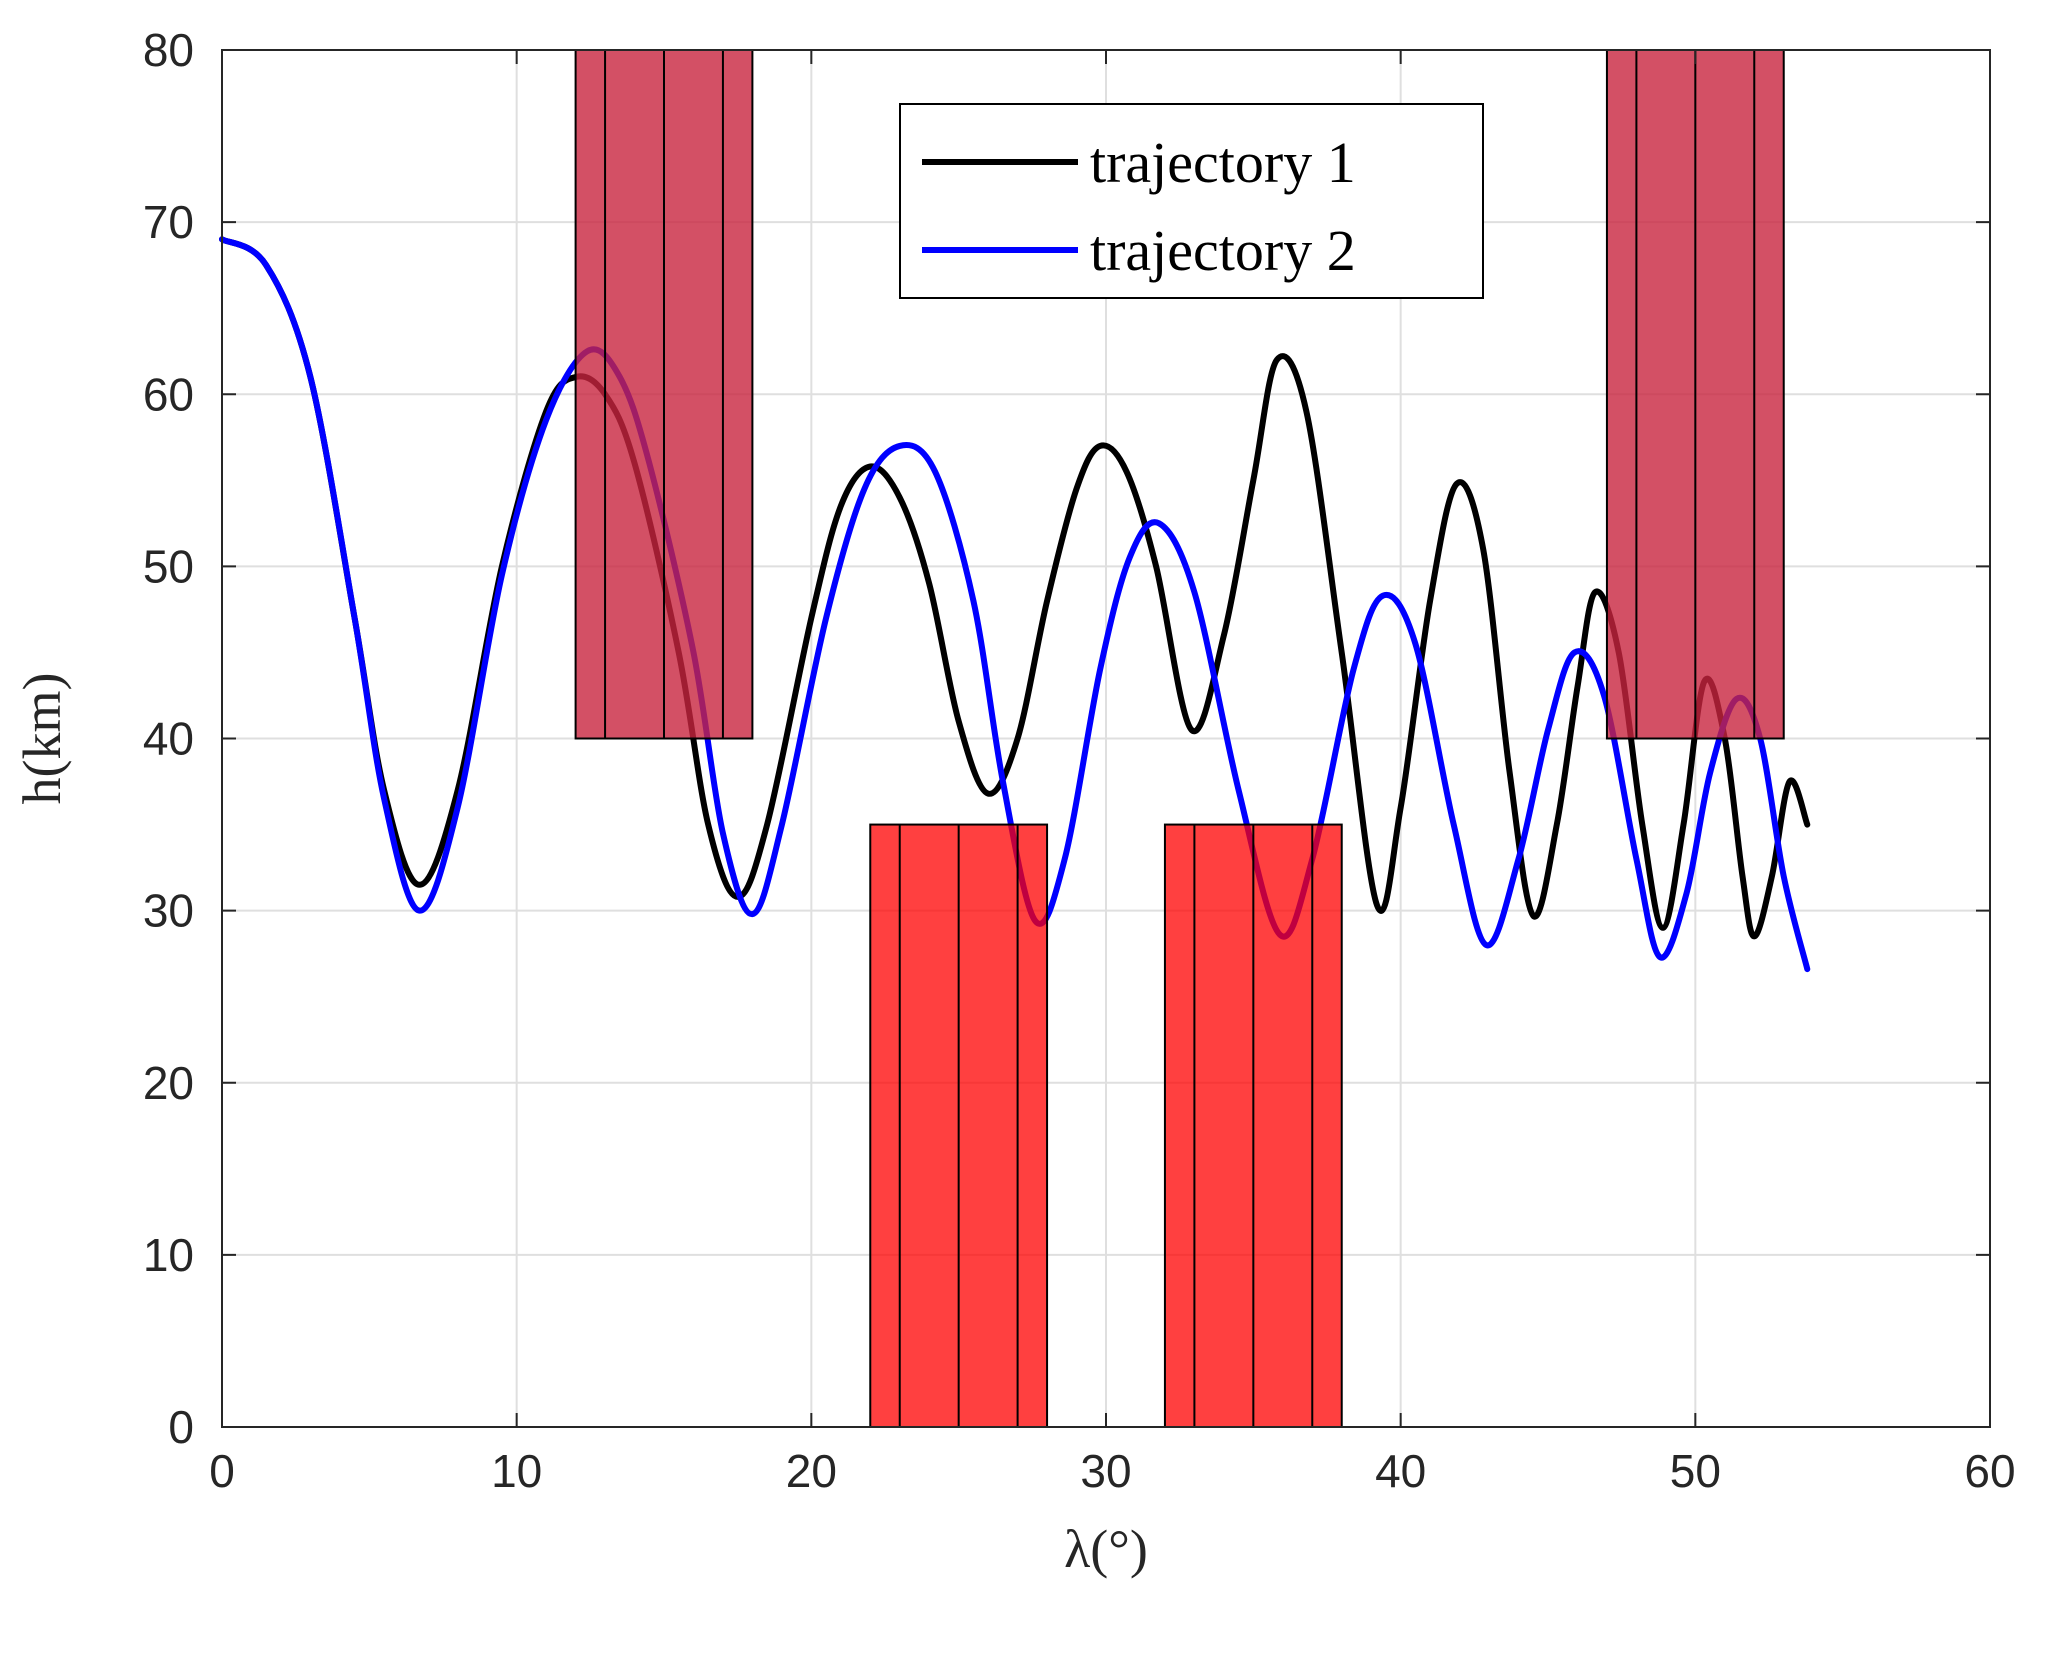 The height and width of the screenshot is (1675, 2045). I want to click on x-tick-label: 40, so click(1400, 1471).